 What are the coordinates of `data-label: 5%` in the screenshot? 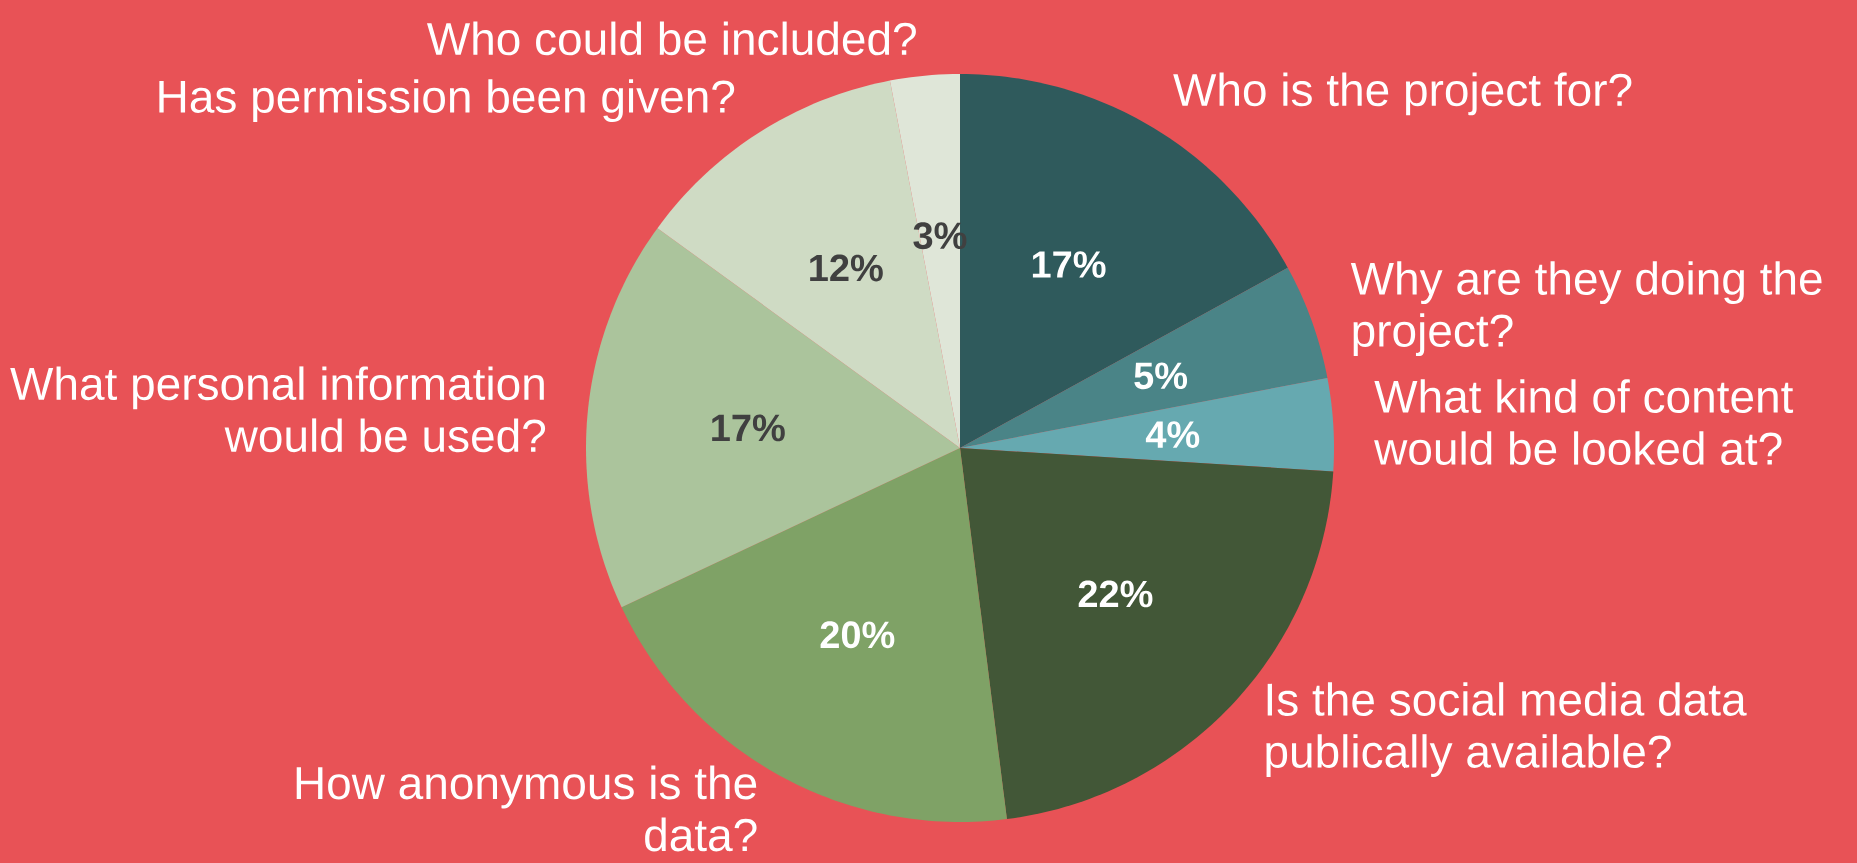 It's located at (1161, 376).